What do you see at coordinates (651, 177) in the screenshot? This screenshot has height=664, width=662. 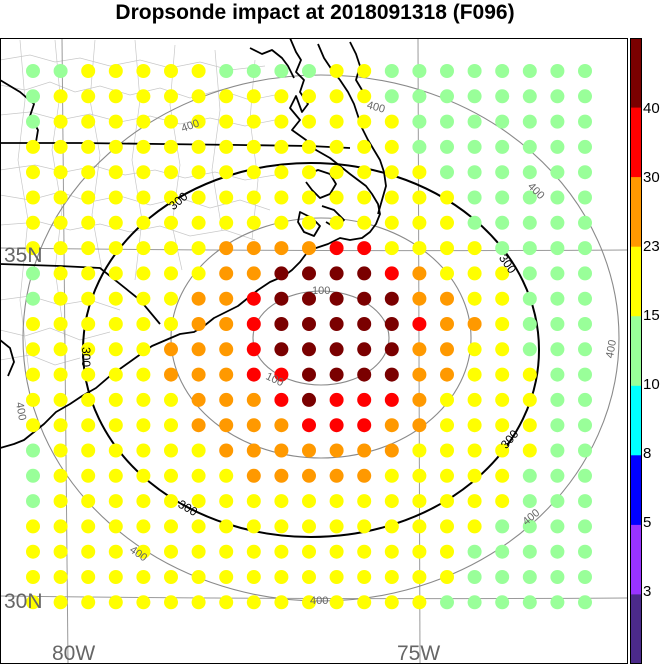 I see `colorbar-tick-30: 30` at bounding box center [651, 177].